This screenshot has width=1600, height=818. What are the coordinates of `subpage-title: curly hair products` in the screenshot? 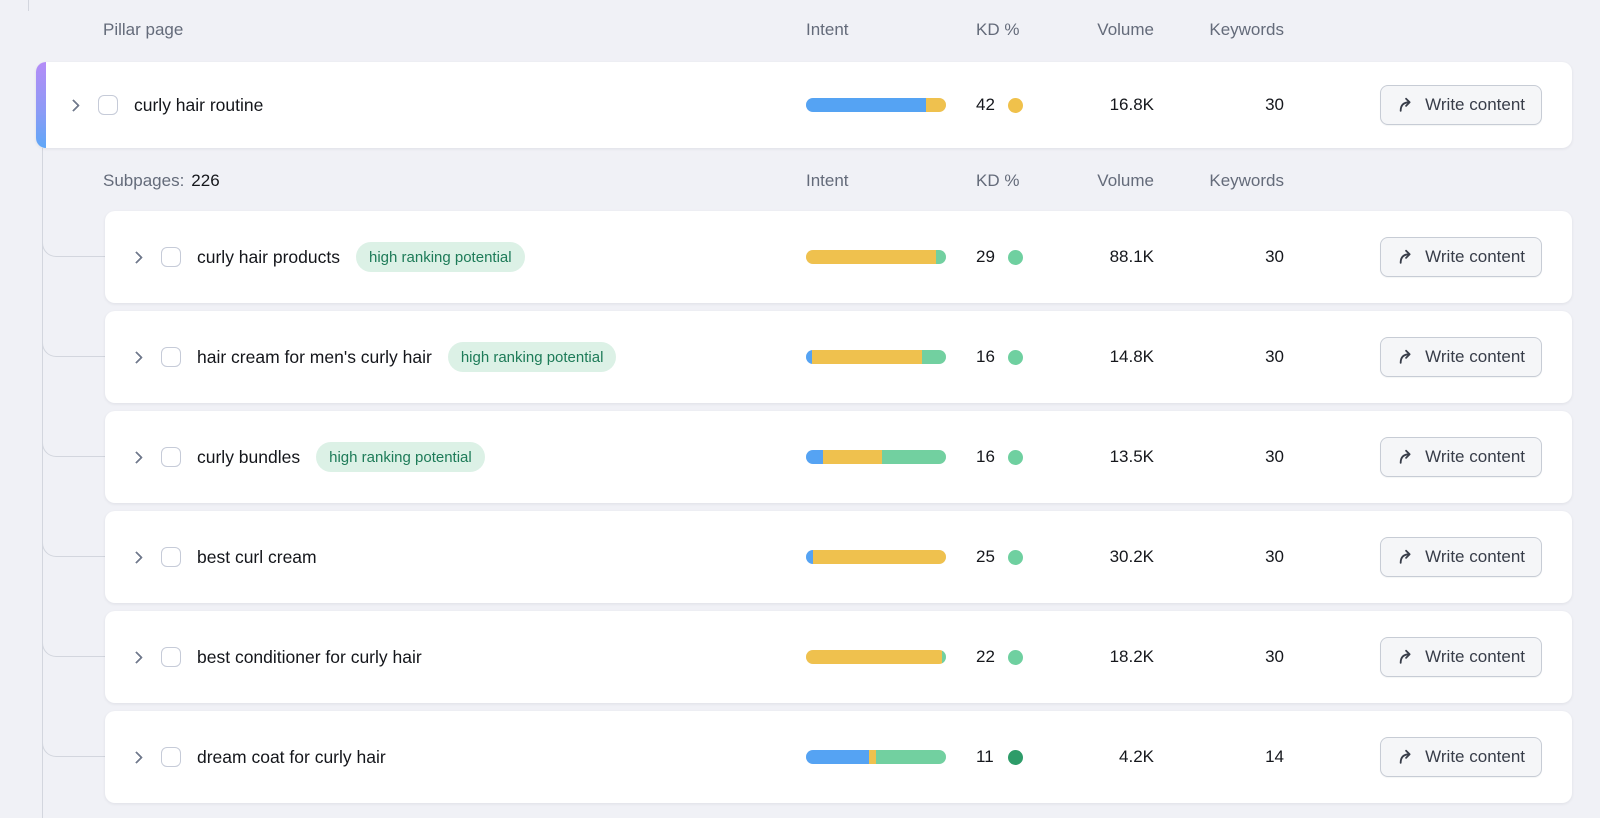 It's located at (268, 256).